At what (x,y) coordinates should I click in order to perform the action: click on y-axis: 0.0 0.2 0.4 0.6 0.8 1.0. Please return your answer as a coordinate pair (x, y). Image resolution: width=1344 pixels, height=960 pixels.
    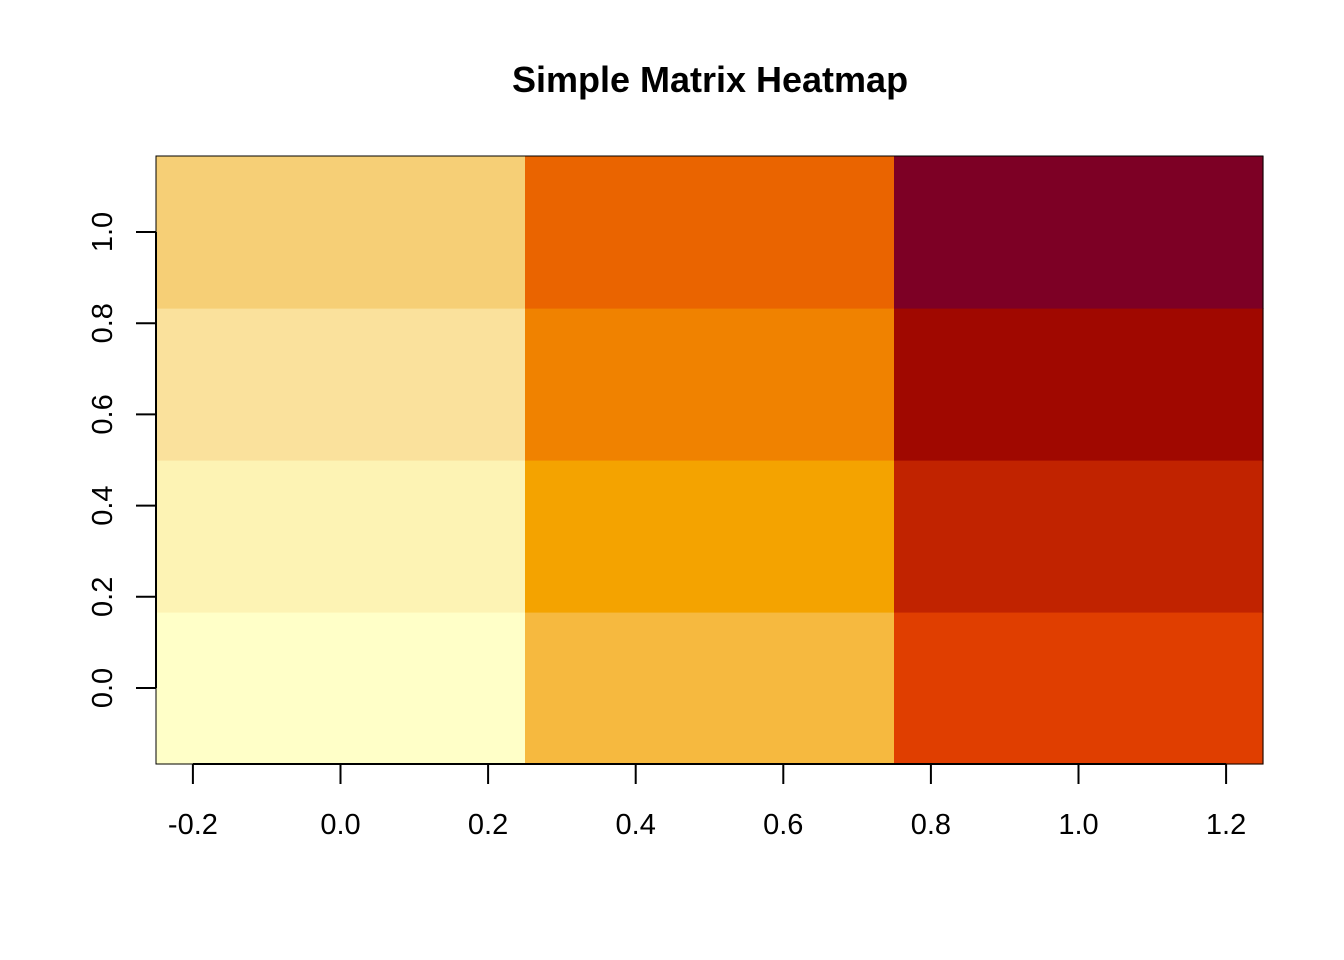
    Looking at the image, I should click on (122, 460).